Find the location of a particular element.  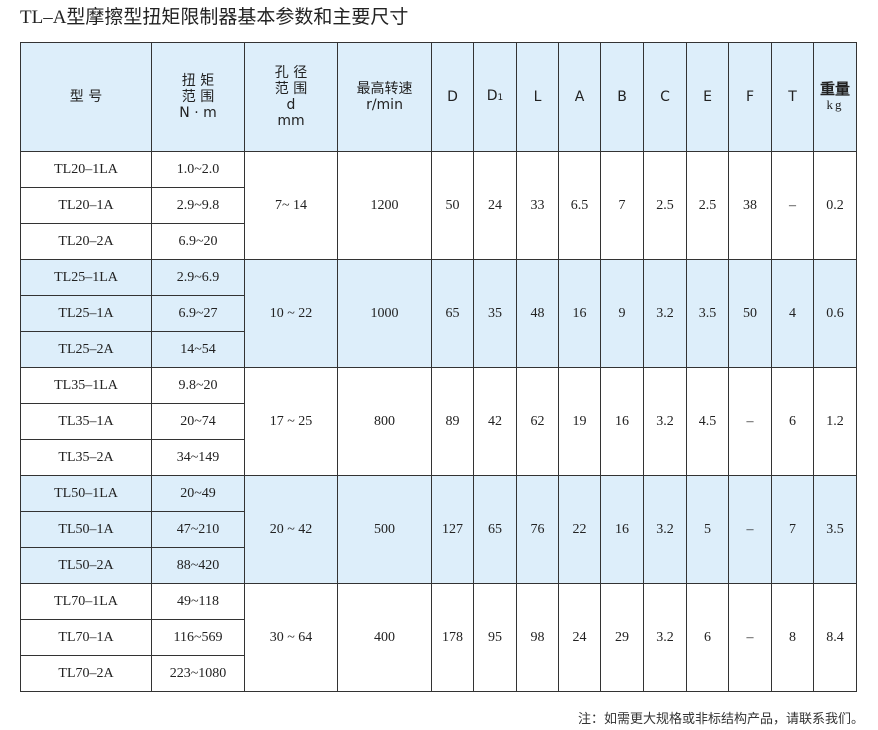

weight-cell: 3.5 is located at coordinates (835, 529).